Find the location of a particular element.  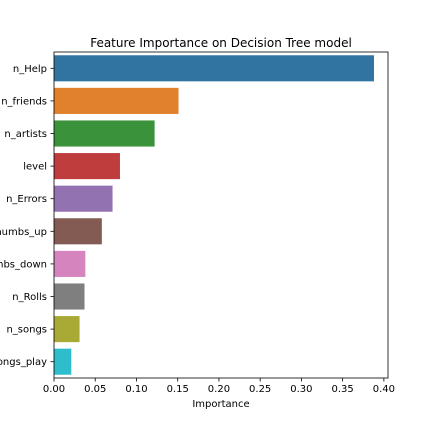

y-tick-label-n_songs: n_songs is located at coordinates (26, 330).